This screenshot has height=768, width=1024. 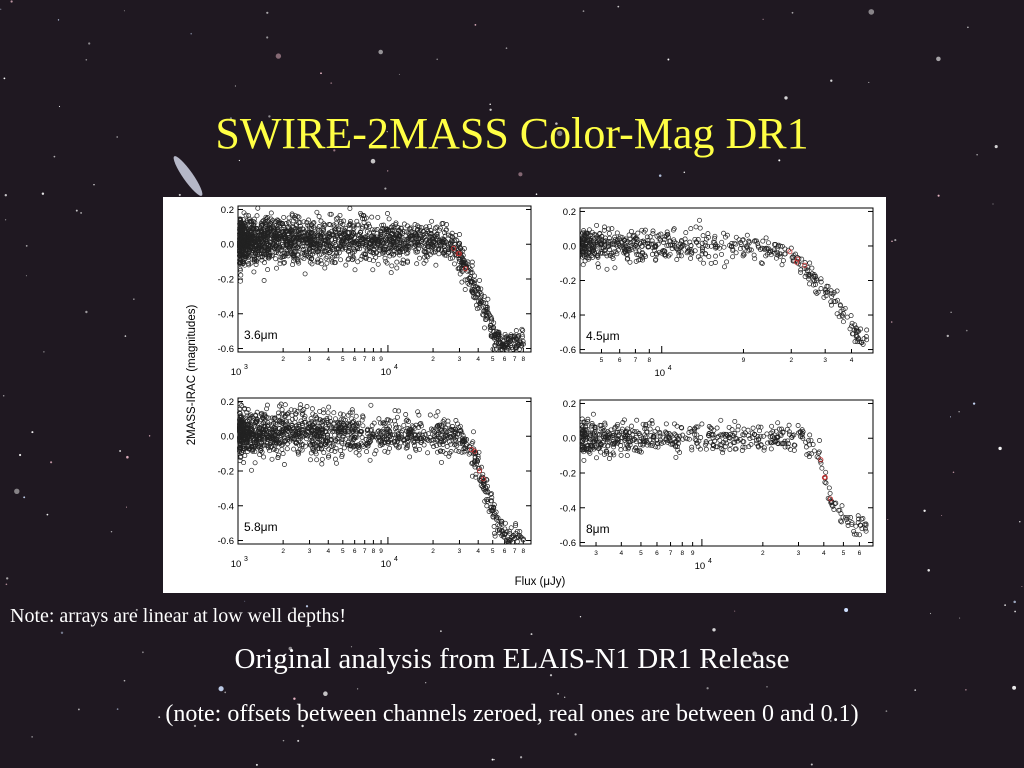 What do you see at coordinates (717, 293) in the screenshot?
I see `scatter-panel-2: 0.20.0-0.2-0.4-0.65 6 7 8 9 2 3 410 44.5μm` at bounding box center [717, 293].